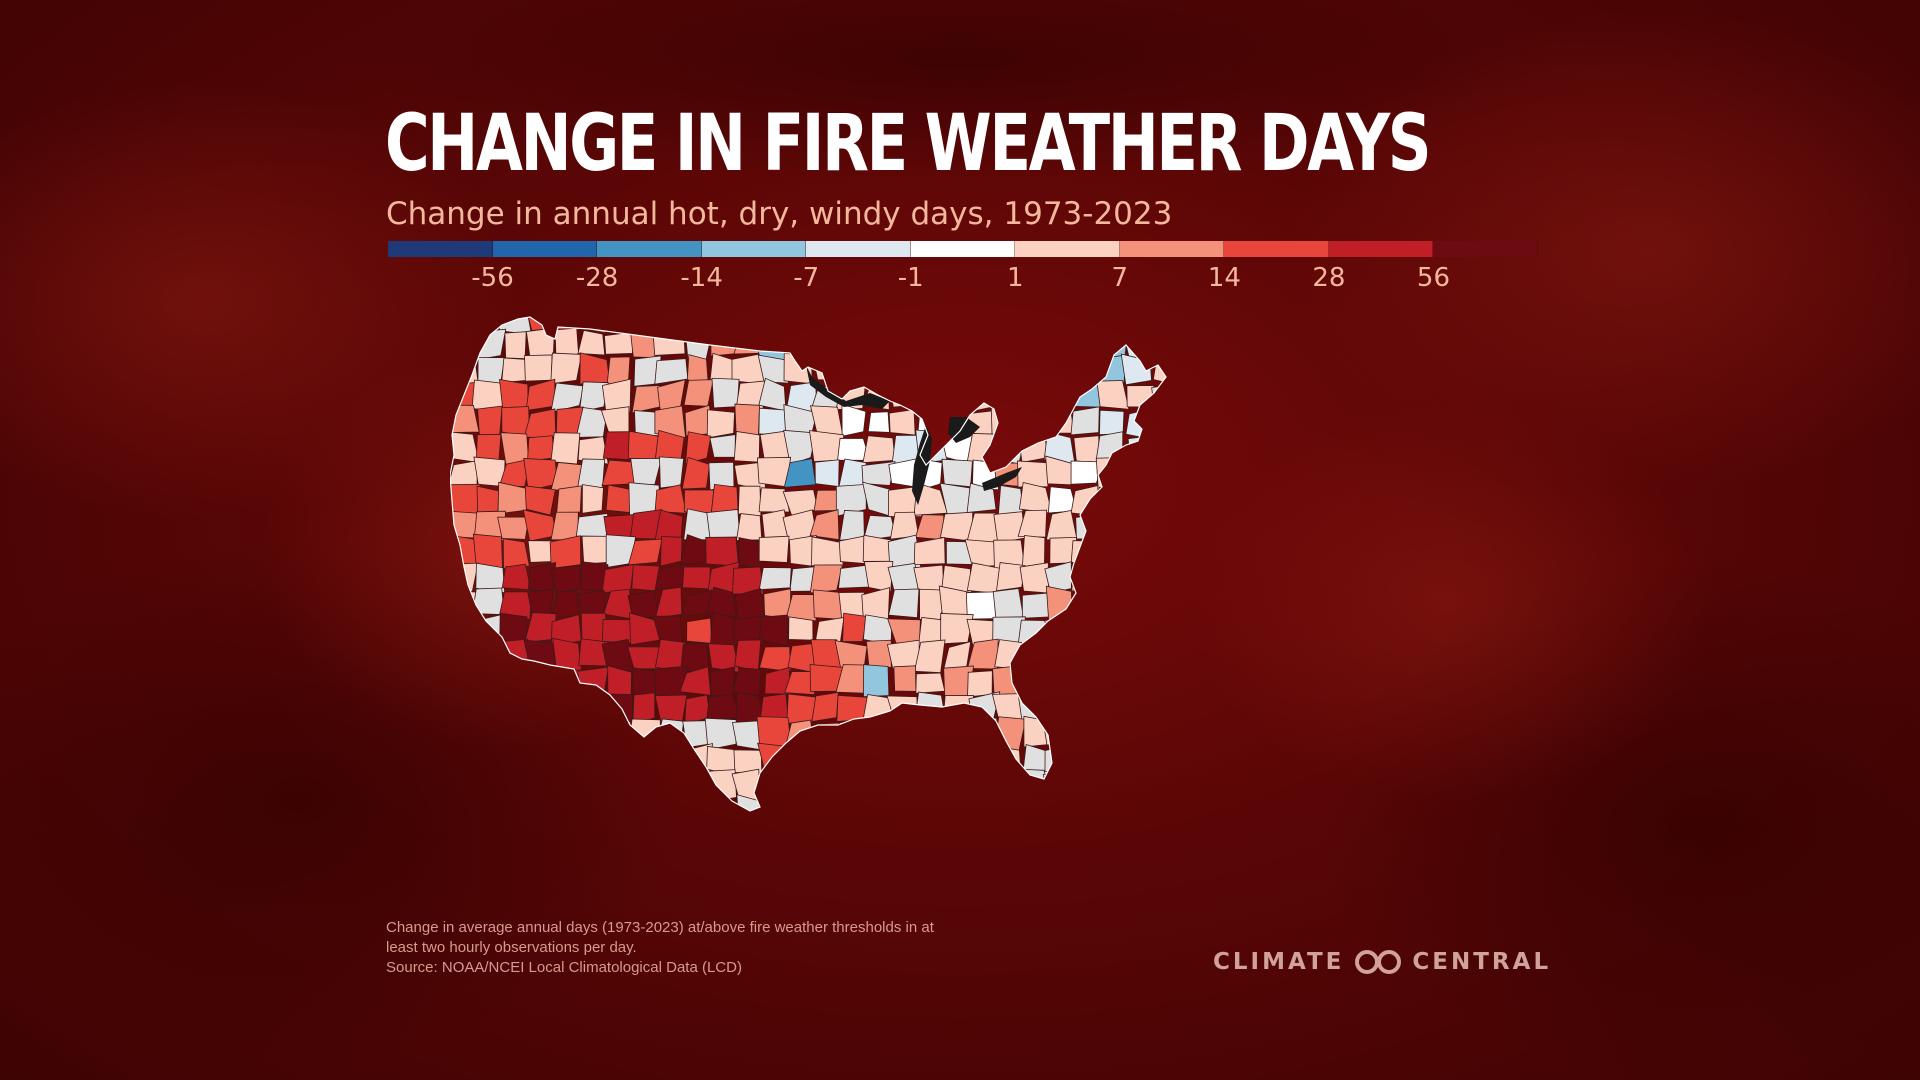 This screenshot has width=1920, height=1080. What do you see at coordinates (492, 278) in the screenshot?
I see `legend-tick-label: -56` at bounding box center [492, 278].